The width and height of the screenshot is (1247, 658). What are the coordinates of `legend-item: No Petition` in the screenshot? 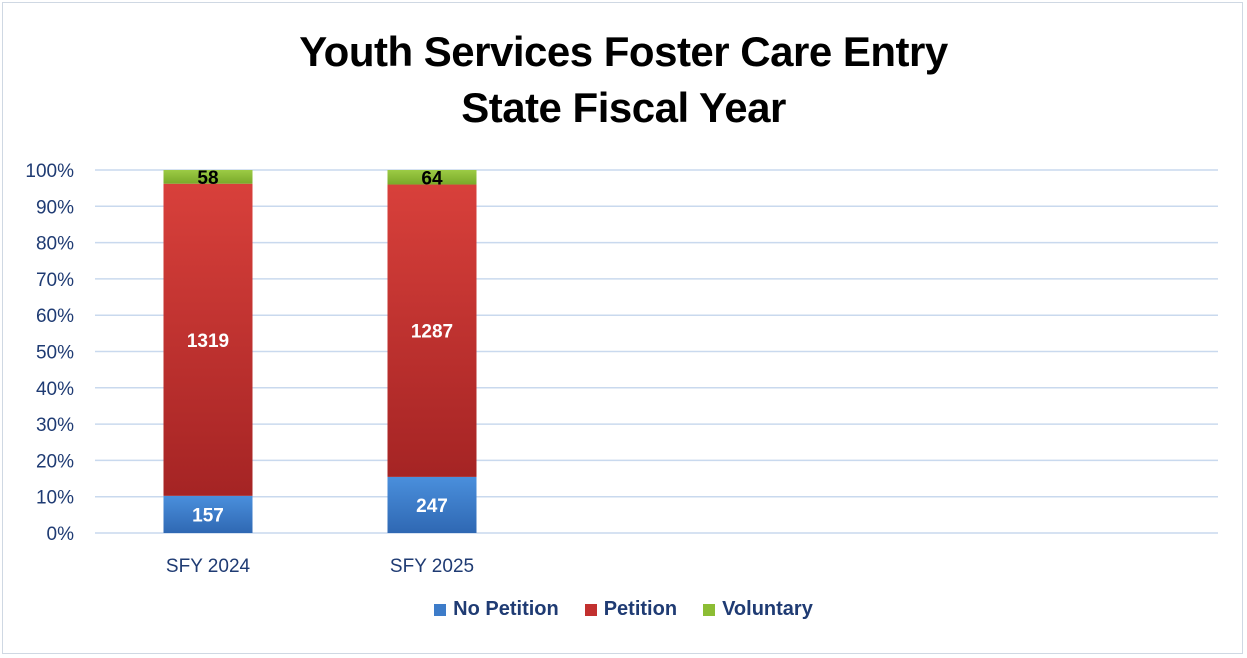 It's located at (496, 609).